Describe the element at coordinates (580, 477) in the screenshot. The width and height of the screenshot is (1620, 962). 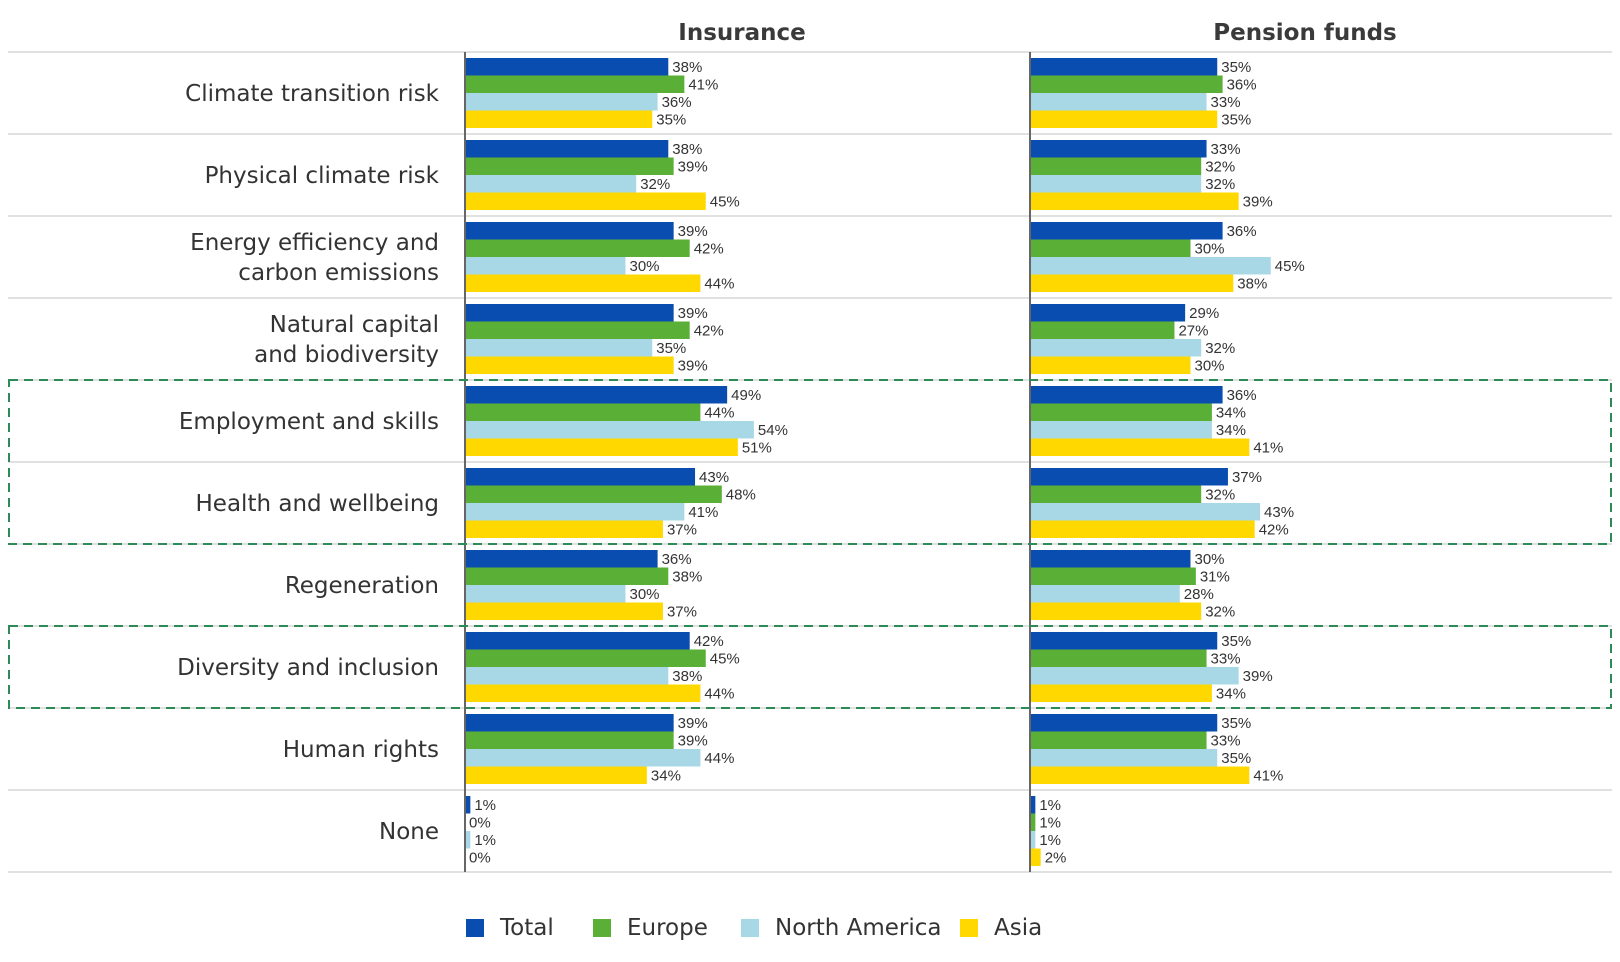
I see `bar-insurance-health-and-wellbeing-total` at that location.